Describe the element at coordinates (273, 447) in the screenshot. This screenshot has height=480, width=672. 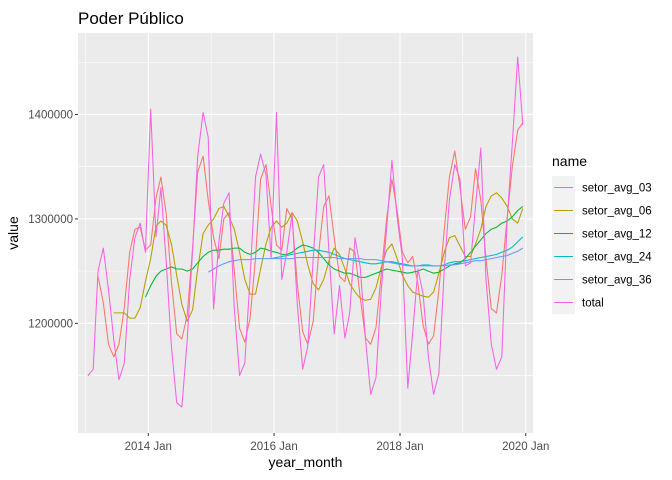
I see `x-tick-label: 2016 Jan` at that location.